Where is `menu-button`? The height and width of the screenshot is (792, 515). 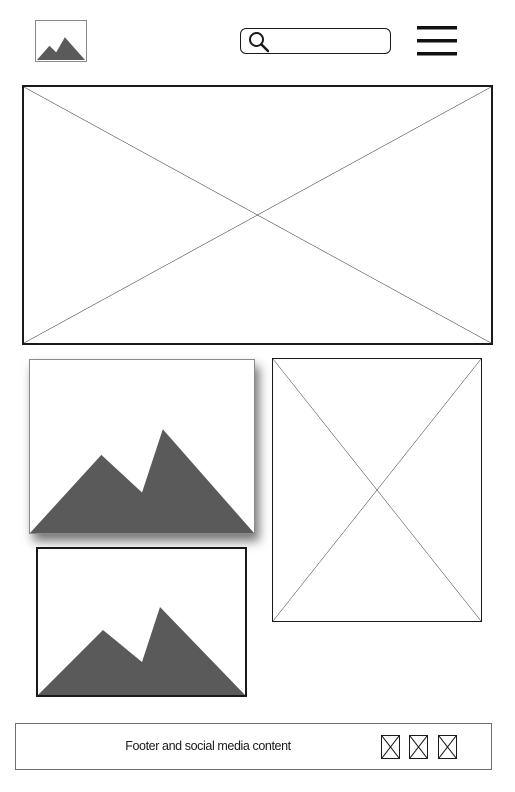
menu-button is located at coordinates (437, 41).